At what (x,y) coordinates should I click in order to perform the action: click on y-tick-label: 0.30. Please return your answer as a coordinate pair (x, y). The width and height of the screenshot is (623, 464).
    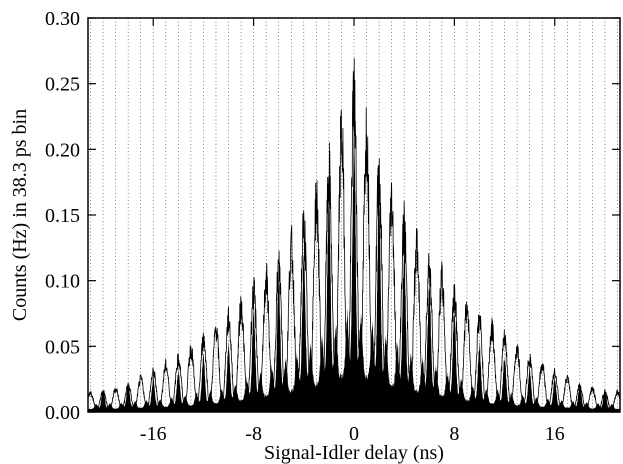
    Looking at the image, I should click on (62, 19).